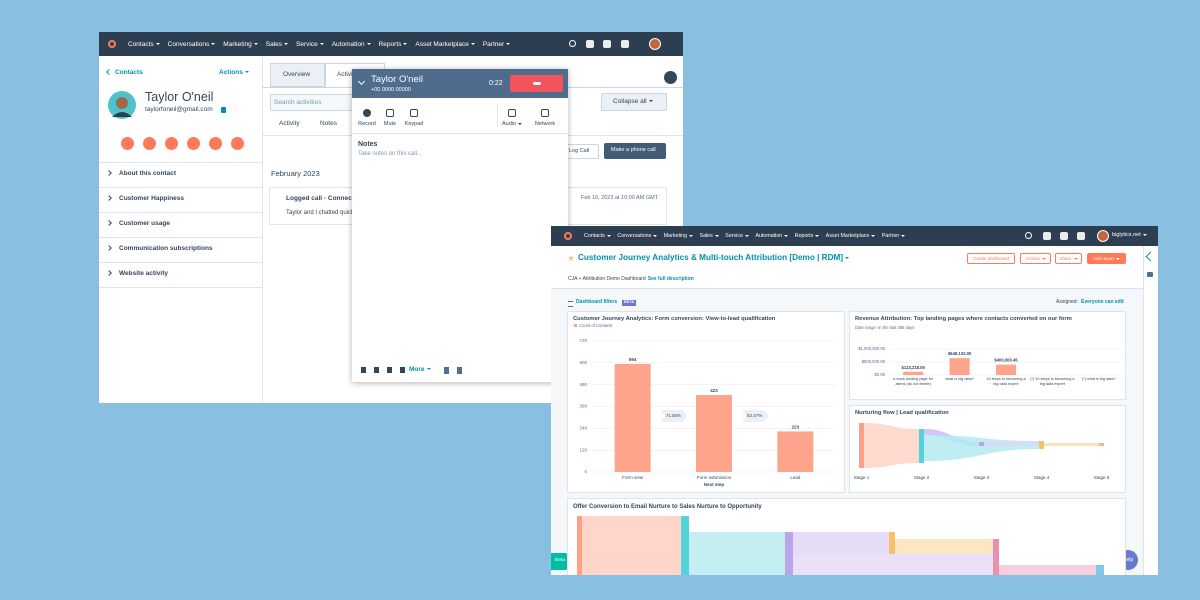 The image size is (1200, 600). I want to click on header-button: Create dashboard, so click(991, 258).